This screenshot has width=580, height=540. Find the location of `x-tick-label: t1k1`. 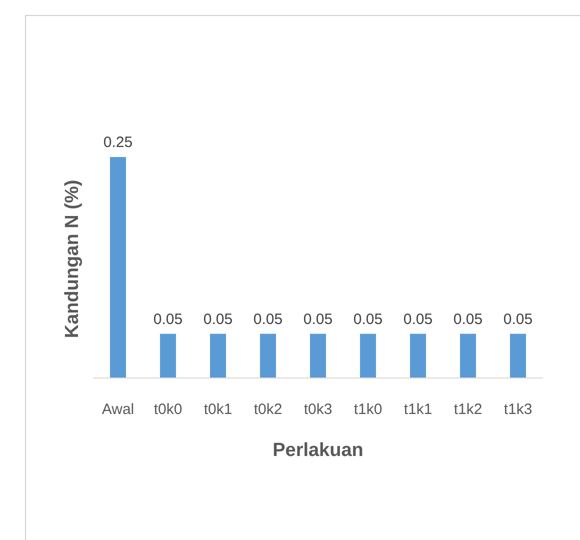

x-tick-label: t1k1 is located at coordinates (418, 409).